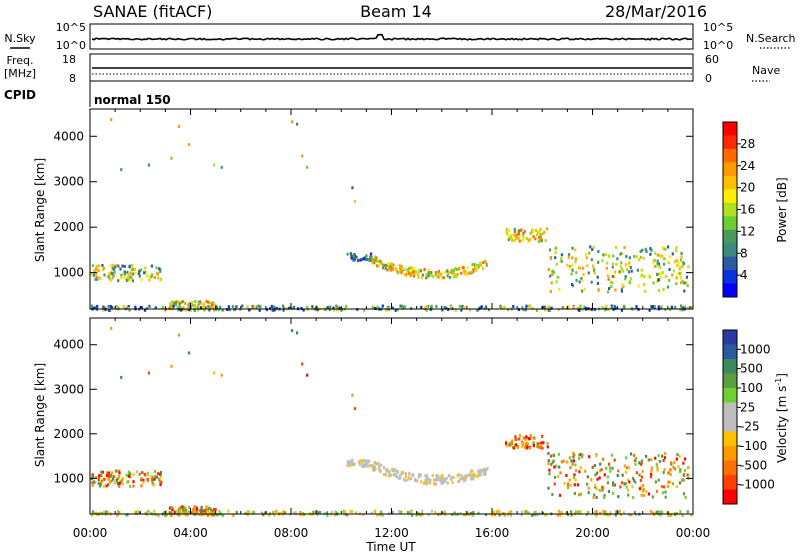 Image resolution: width=800 pixels, height=554 pixels. What do you see at coordinates (20, 73) in the screenshot?
I see `freq-label-line2: [MHz]` at bounding box center [20, 73].